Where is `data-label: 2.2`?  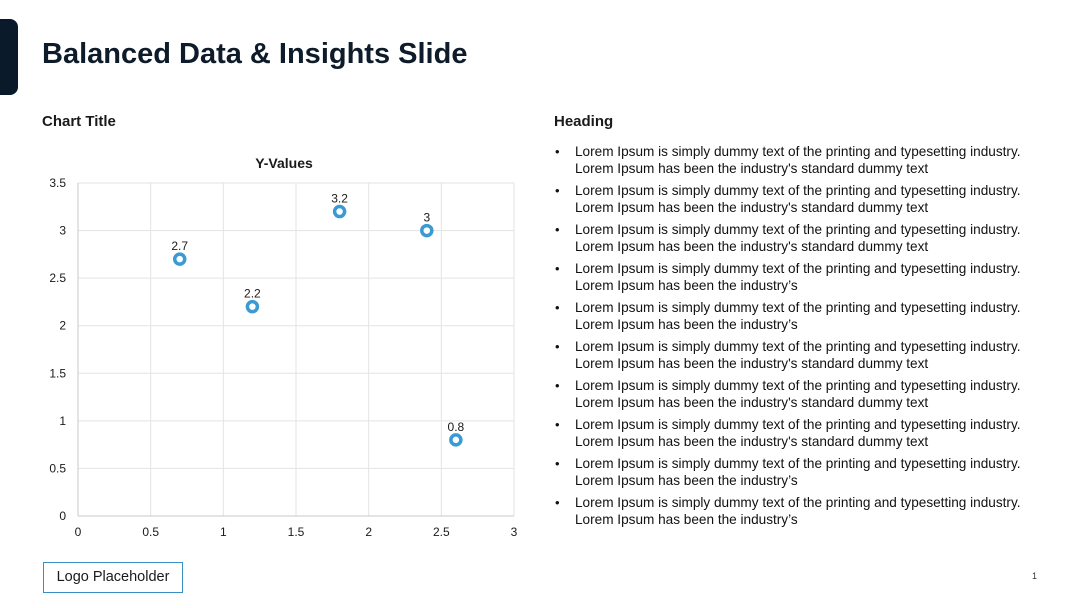 data-label: 2.2 is located at coordinates (252, 294).